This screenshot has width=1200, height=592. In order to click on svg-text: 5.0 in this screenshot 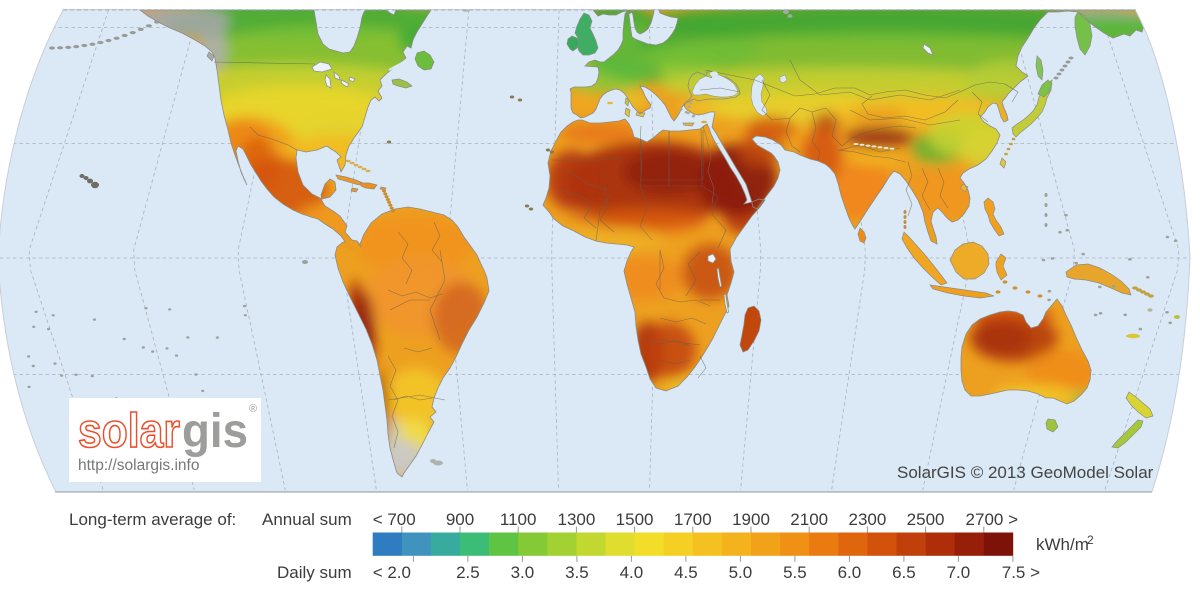, I will do `click(741, 572)`.